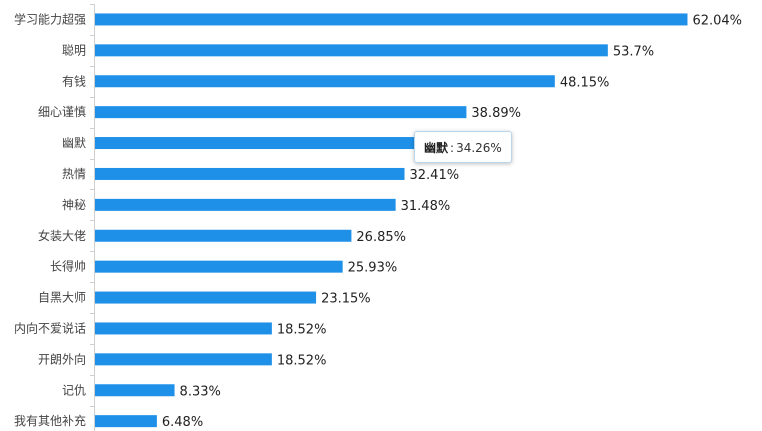 This screenshot has width=762, height=431. I want to click on category-label: 有钱, so click(74, 80).